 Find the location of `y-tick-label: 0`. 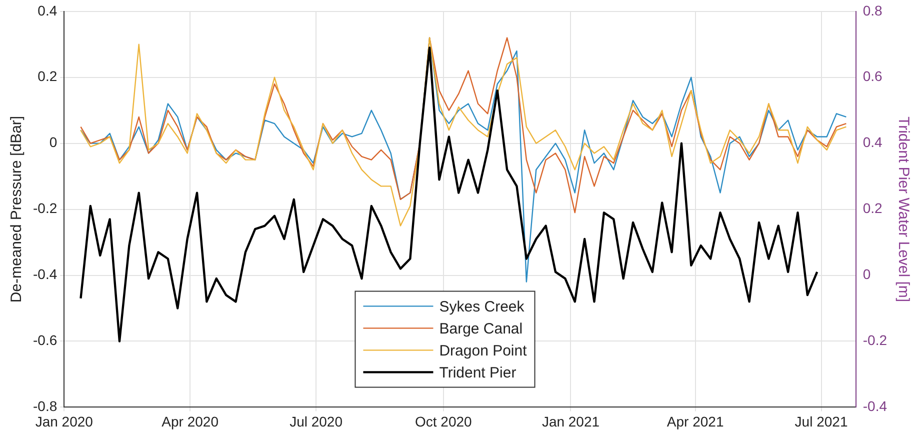

y-tick-label: 0 is located at coordinates (53, 142).